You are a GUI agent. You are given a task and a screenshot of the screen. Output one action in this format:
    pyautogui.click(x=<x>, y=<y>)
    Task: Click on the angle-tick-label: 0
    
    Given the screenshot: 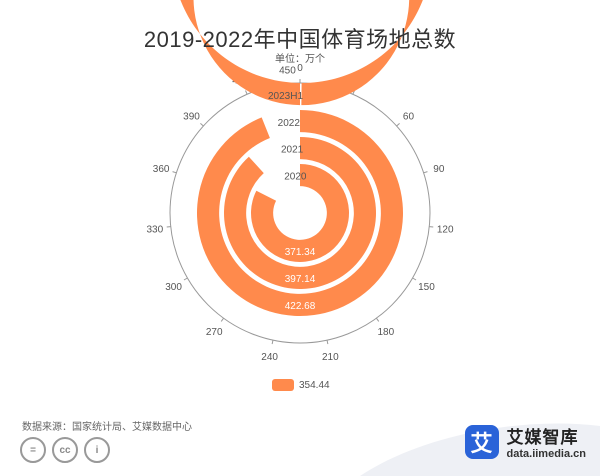 What is the action you would take?
    pyautogui.click(x=300, y=68)
    